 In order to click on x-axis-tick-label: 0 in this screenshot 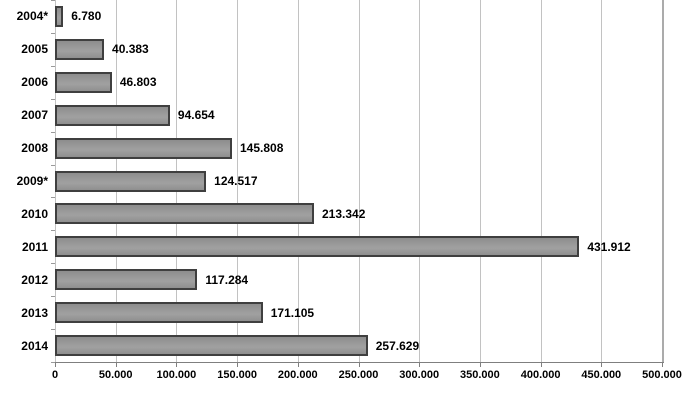, I will do `click(55, 375)`.